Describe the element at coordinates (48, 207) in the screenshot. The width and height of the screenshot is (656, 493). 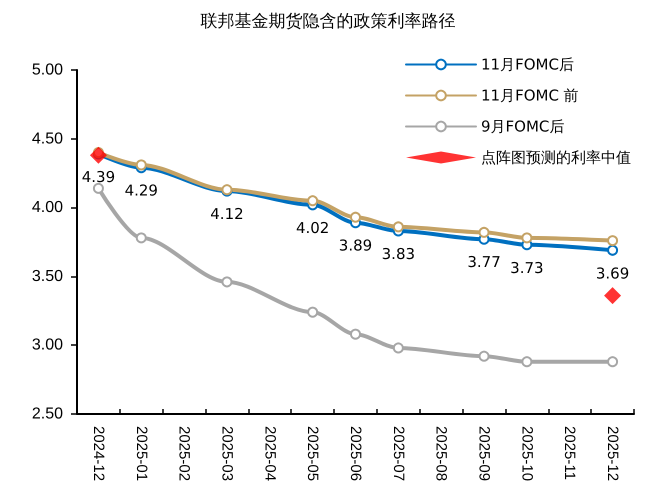
I see `y-tick-label: 4.00` at that location.